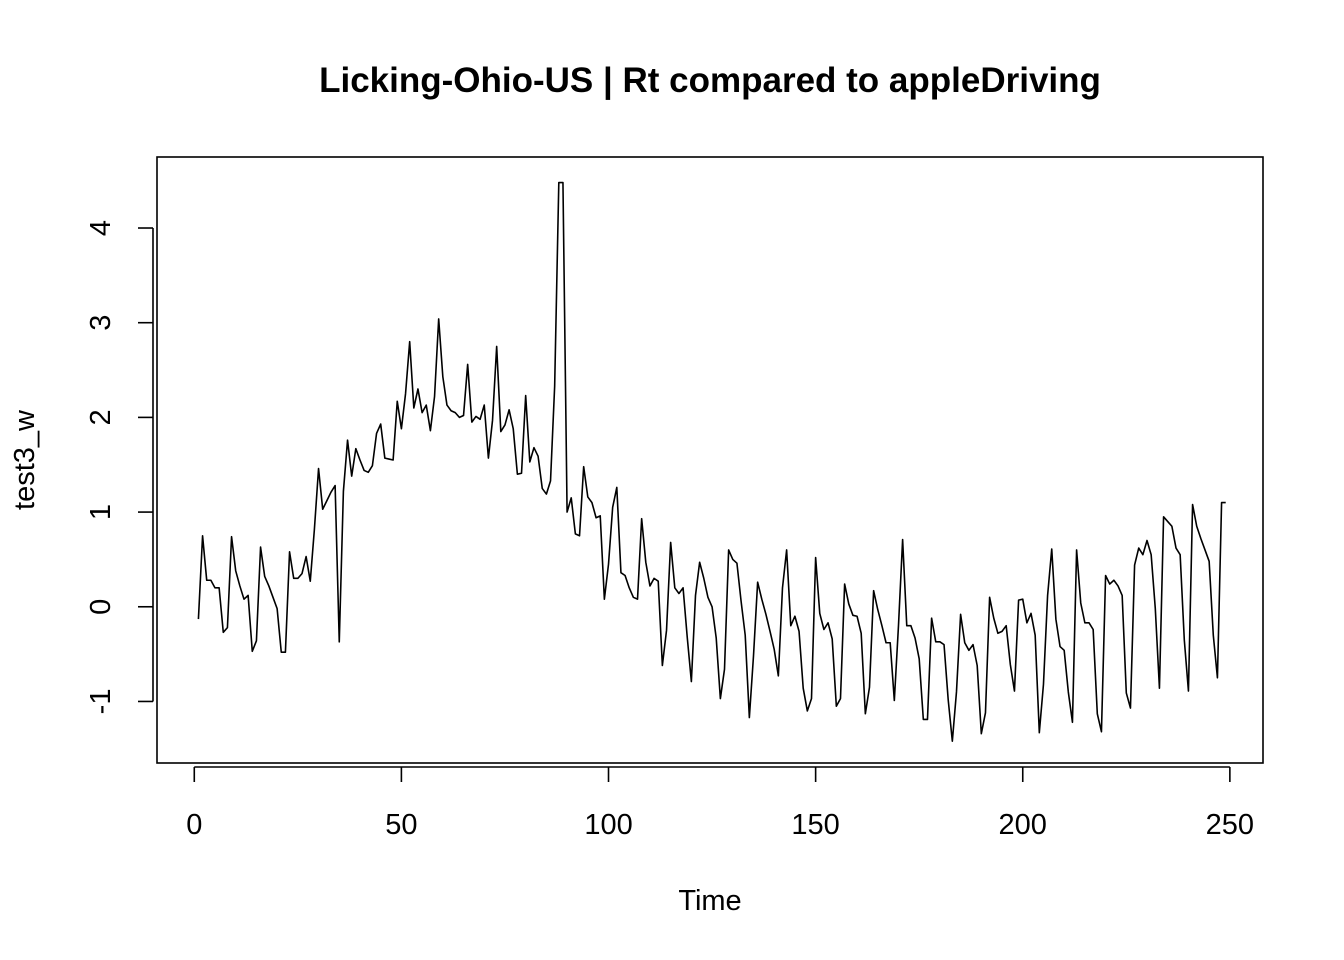 The width and height of the screenshot is (1344, 960). Describe the element at coordinates (401, 825) in the screenshot. I see `x-tick-label: 50` at that location.